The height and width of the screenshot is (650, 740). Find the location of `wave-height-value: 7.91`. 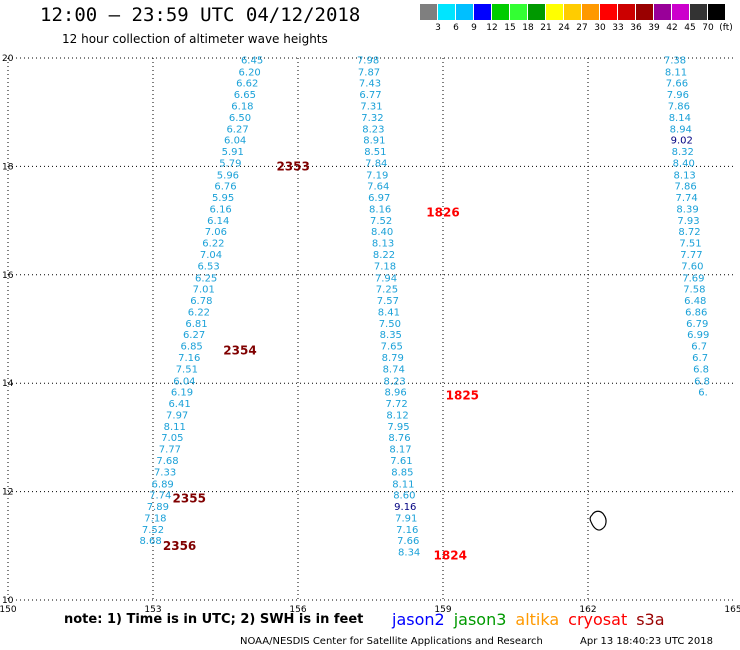

wave-height-value: 7.91 is located at coordinates (406, 518).